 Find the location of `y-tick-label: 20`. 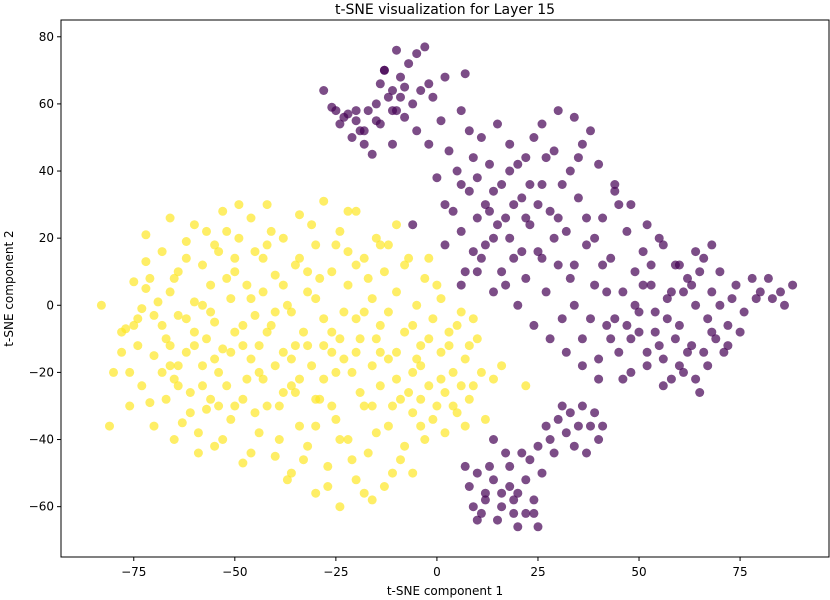

y-tick-label: 20 is located at coordinates (46, 238).